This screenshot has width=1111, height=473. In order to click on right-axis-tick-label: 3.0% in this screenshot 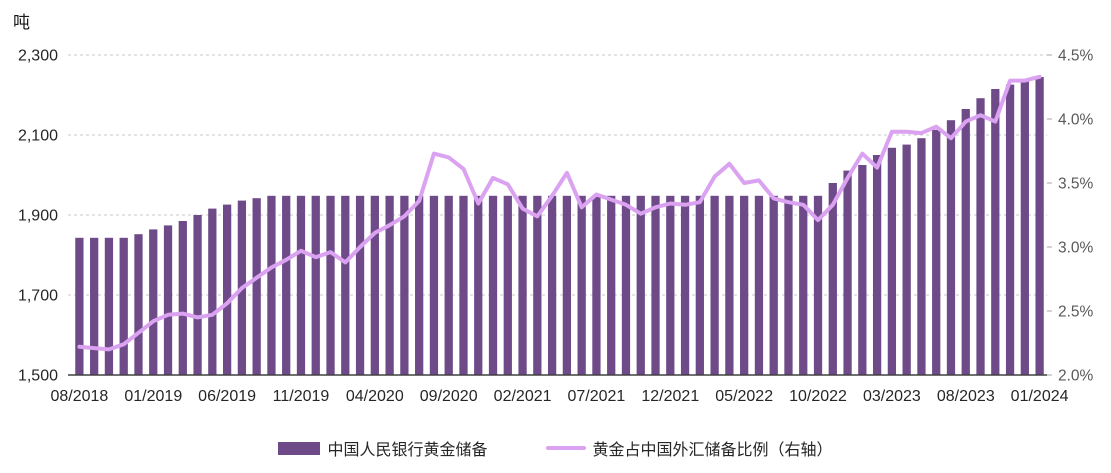, I will do `click(1076, 248)`.